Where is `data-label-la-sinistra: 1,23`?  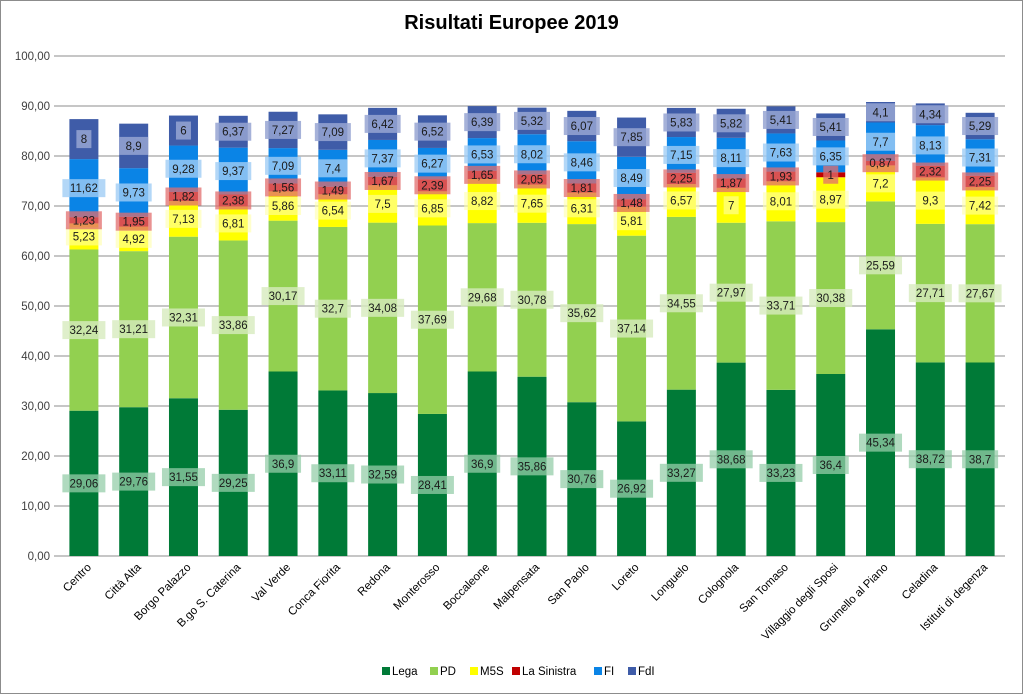
data-label-la-sinistra: 1,23 is located at coordinates (84, 221).